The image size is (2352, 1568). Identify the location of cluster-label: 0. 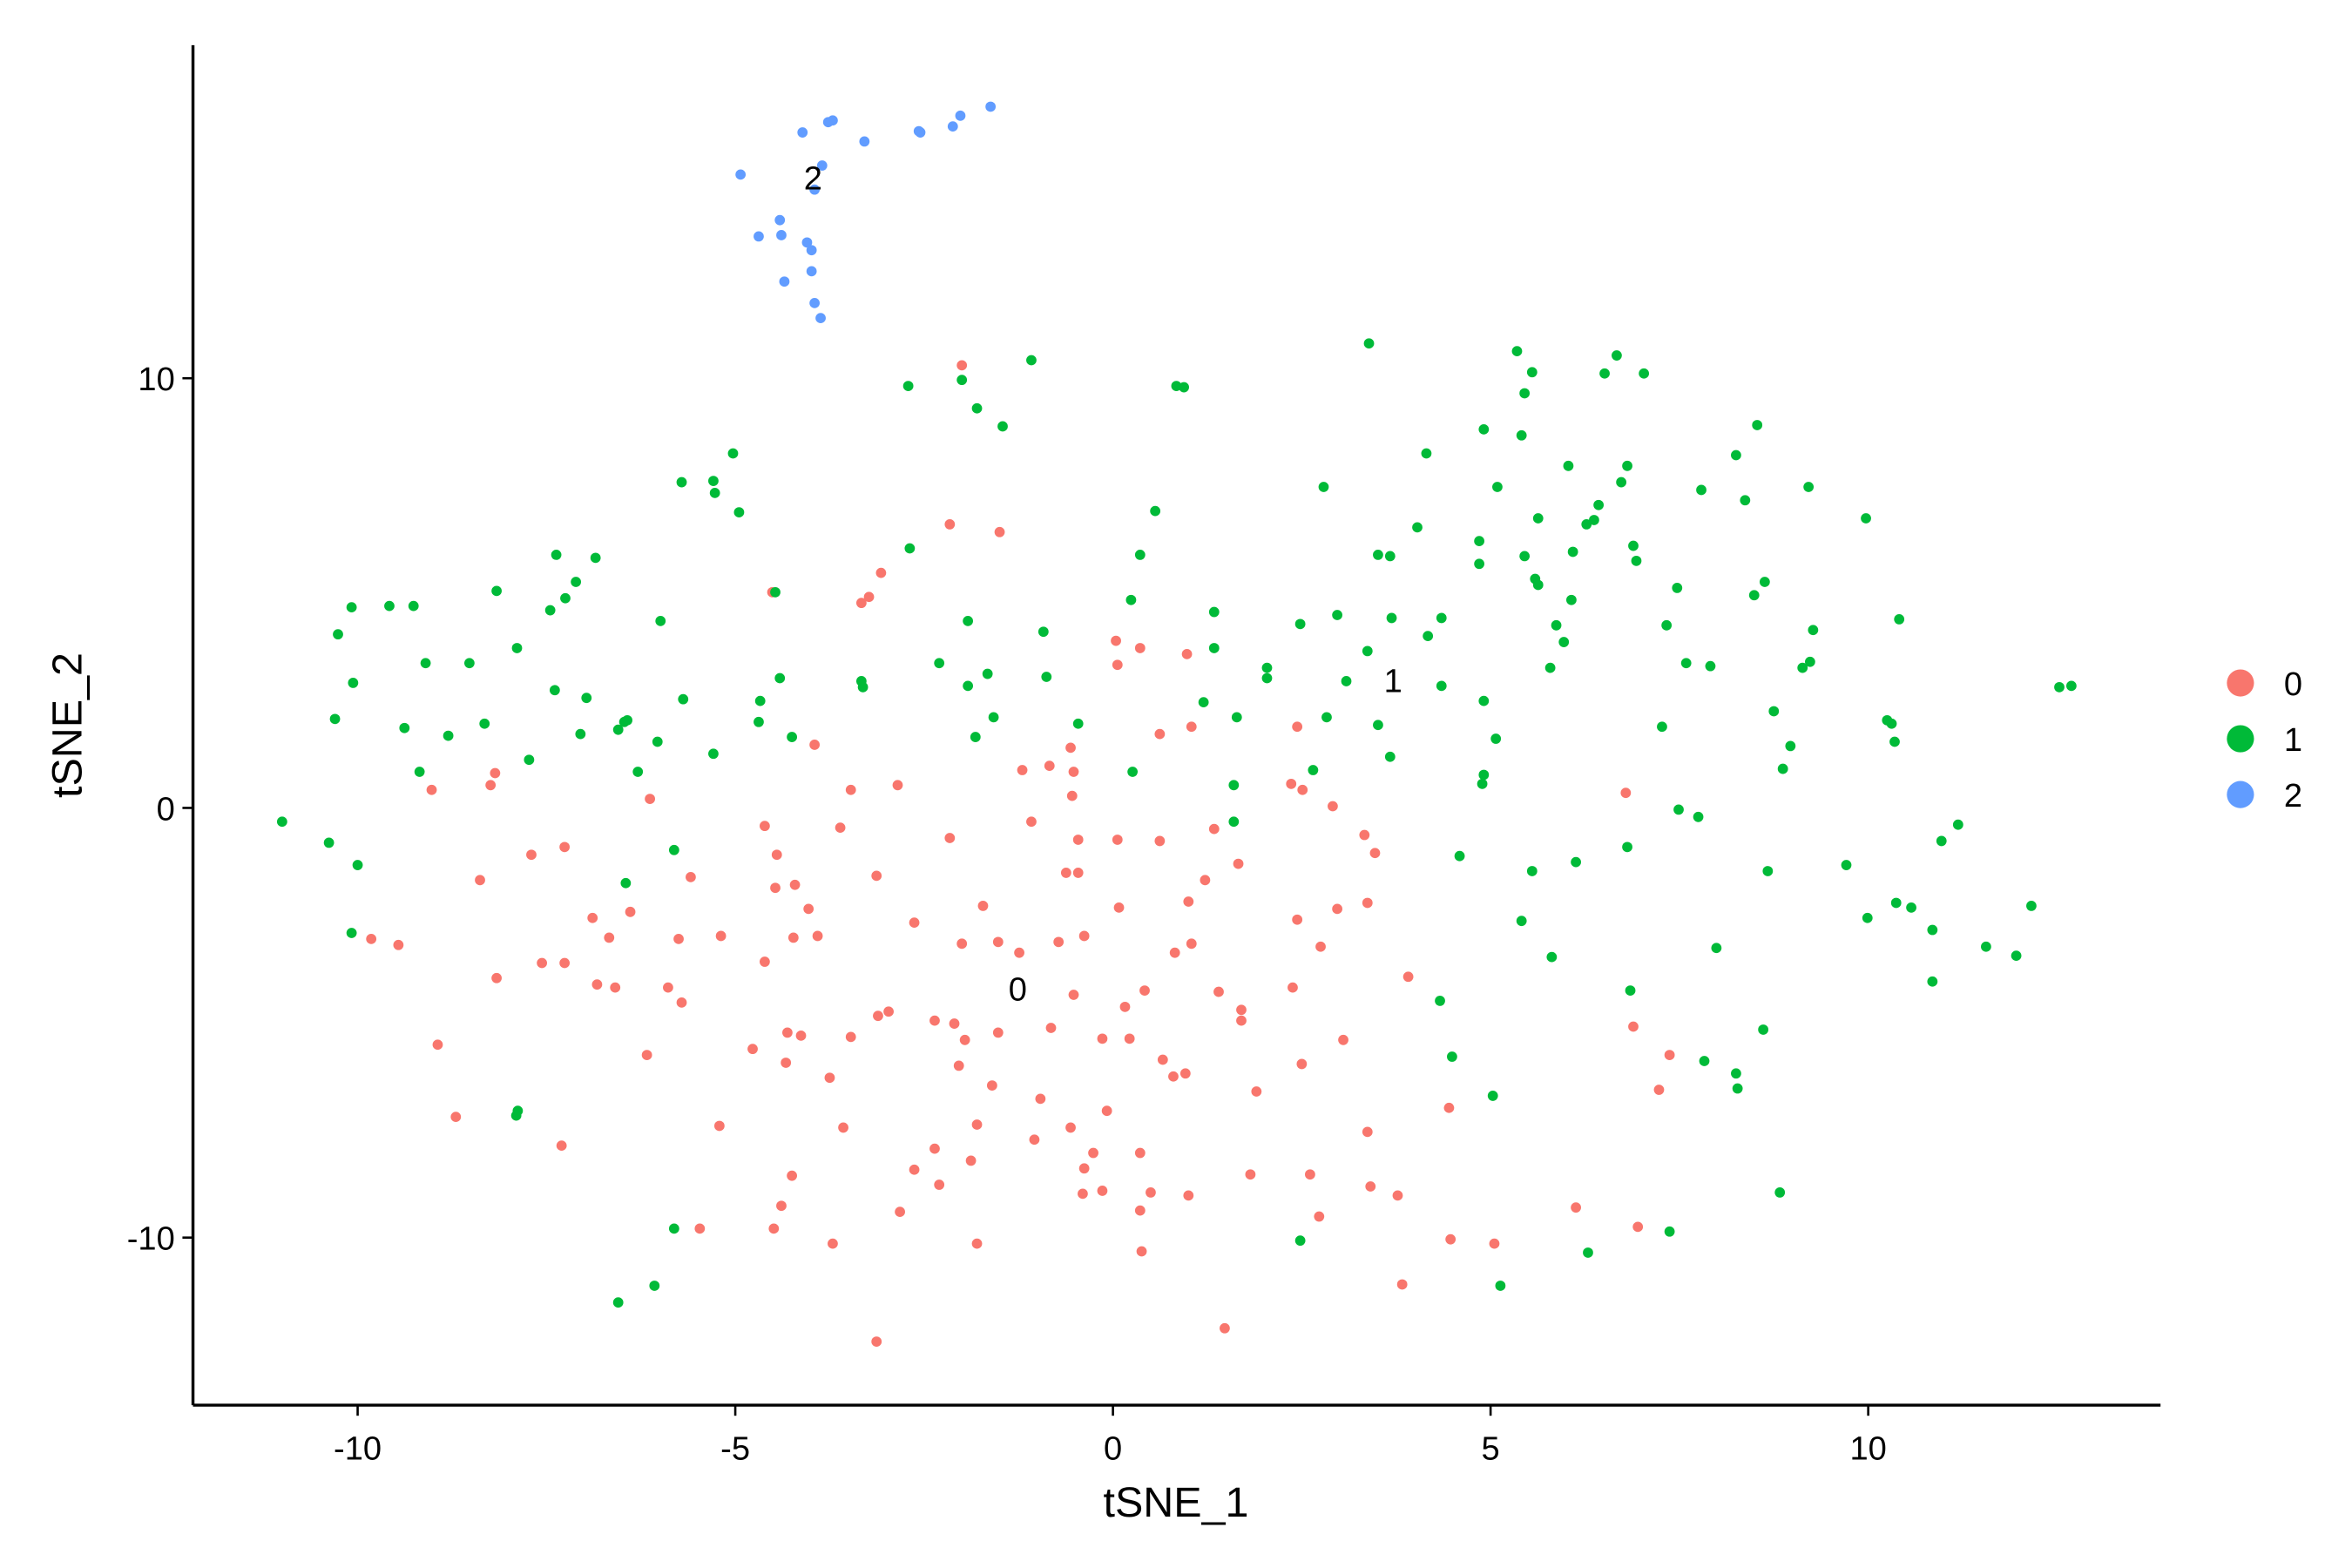
(1018, 989).